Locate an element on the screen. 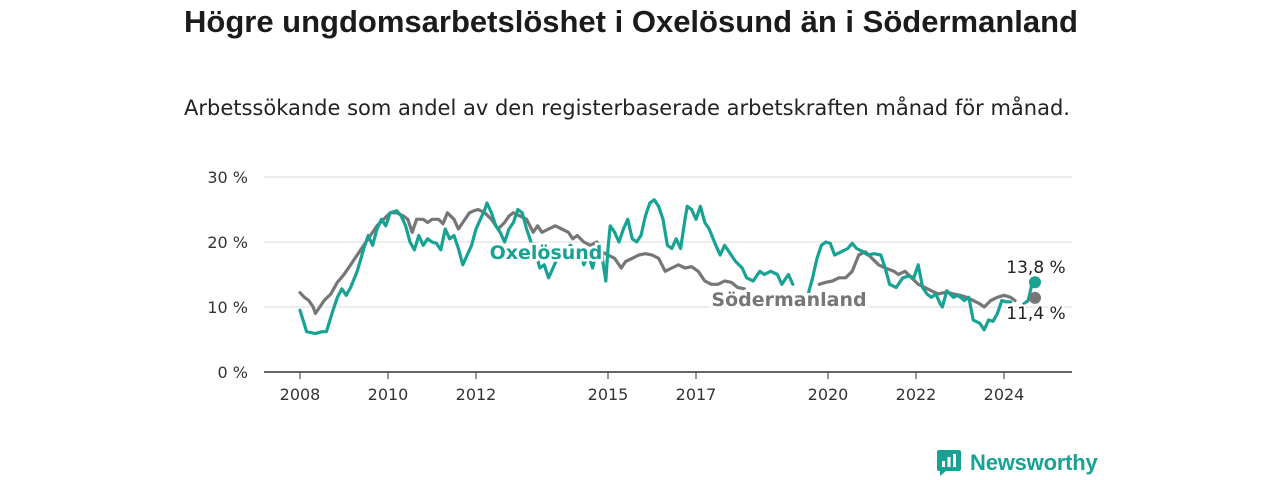 The height and width of the screenshot is (480, 1280). x-tick-label: 2012 is located at coordinates (476, 394).